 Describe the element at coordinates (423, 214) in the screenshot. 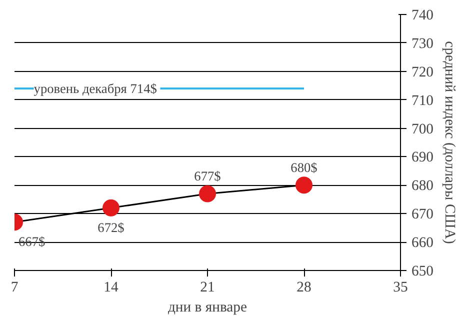

I see `y-tick-label: 670` at that location.